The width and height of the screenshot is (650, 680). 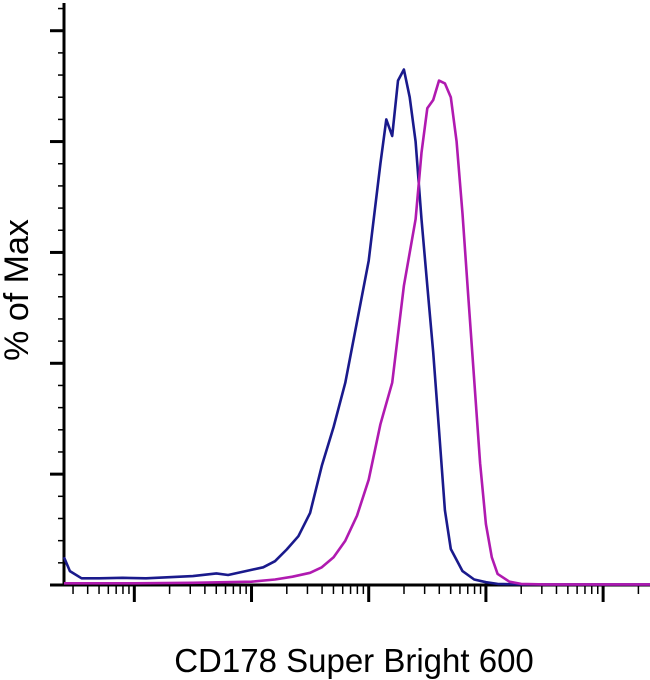 What do you see at coordinates (18, 290) in the screenshot?
I see `y-axis-label: % of Max` at bounding box center [18, 290].